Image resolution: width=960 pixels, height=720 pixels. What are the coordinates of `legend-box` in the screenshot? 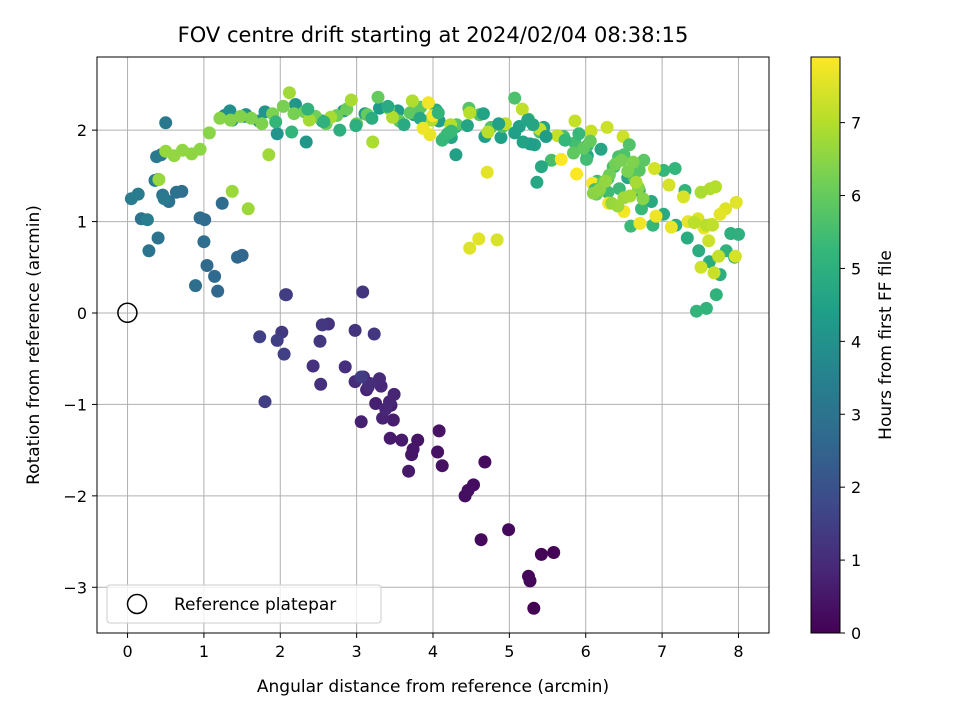 It's located at (244, 604).